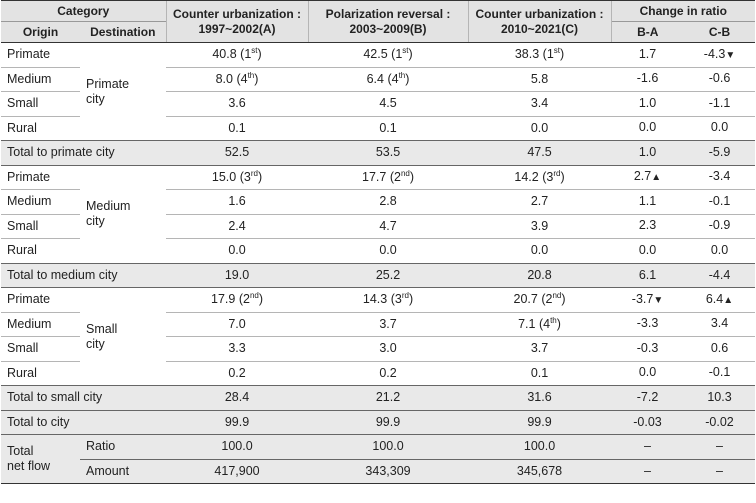 This screenshot has height=503, width=756. I want to click on table-row: Rural 0.1 0.1 0.0 0.0 0.0, so click(378, 128).